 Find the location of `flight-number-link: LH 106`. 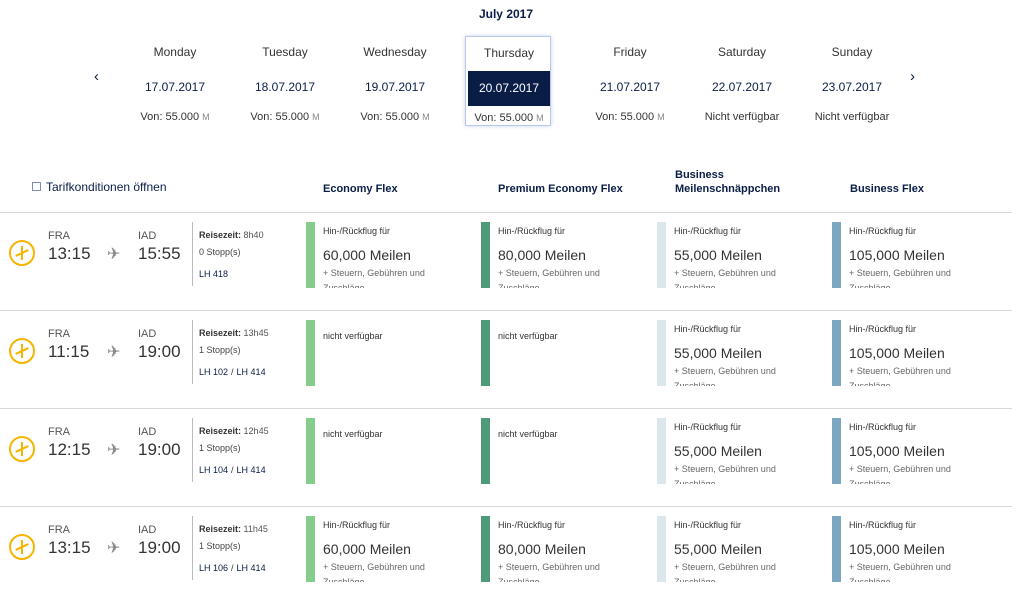

flight-number-link: LH 106 is located at coordinates (214, 568).